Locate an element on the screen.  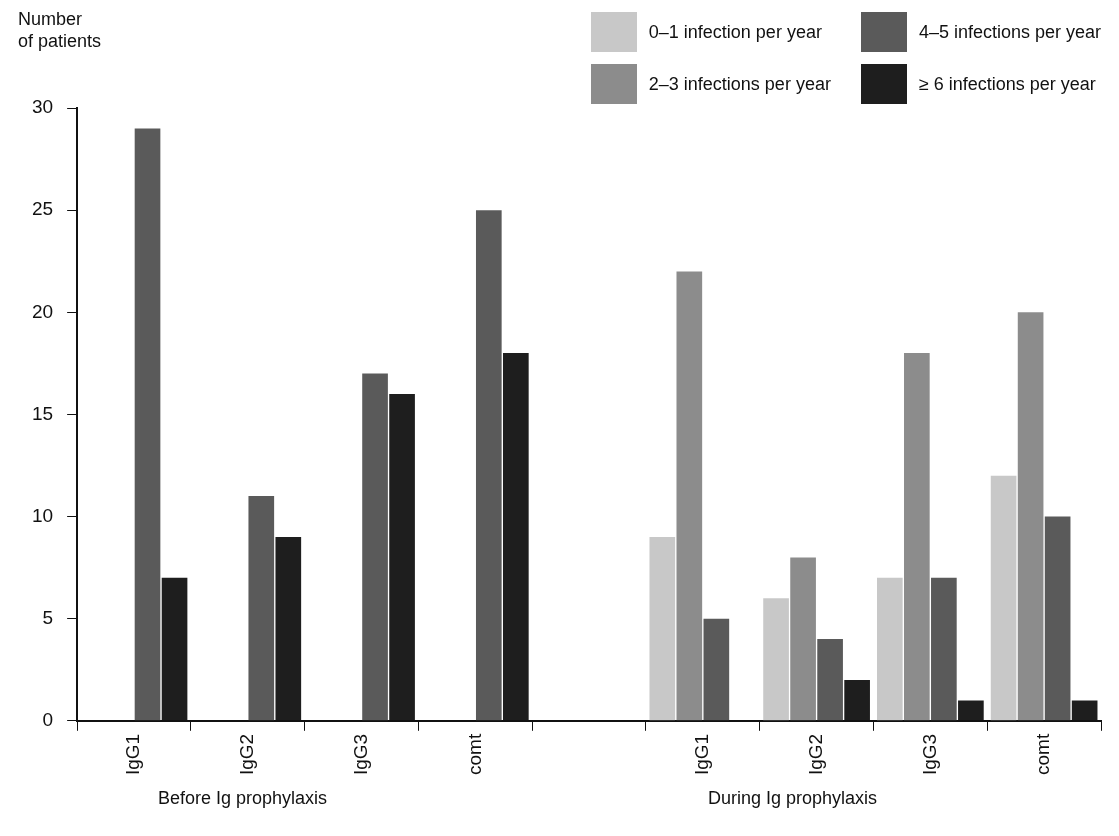
y-tick-label: 10 is located at coordinates (42, 515).